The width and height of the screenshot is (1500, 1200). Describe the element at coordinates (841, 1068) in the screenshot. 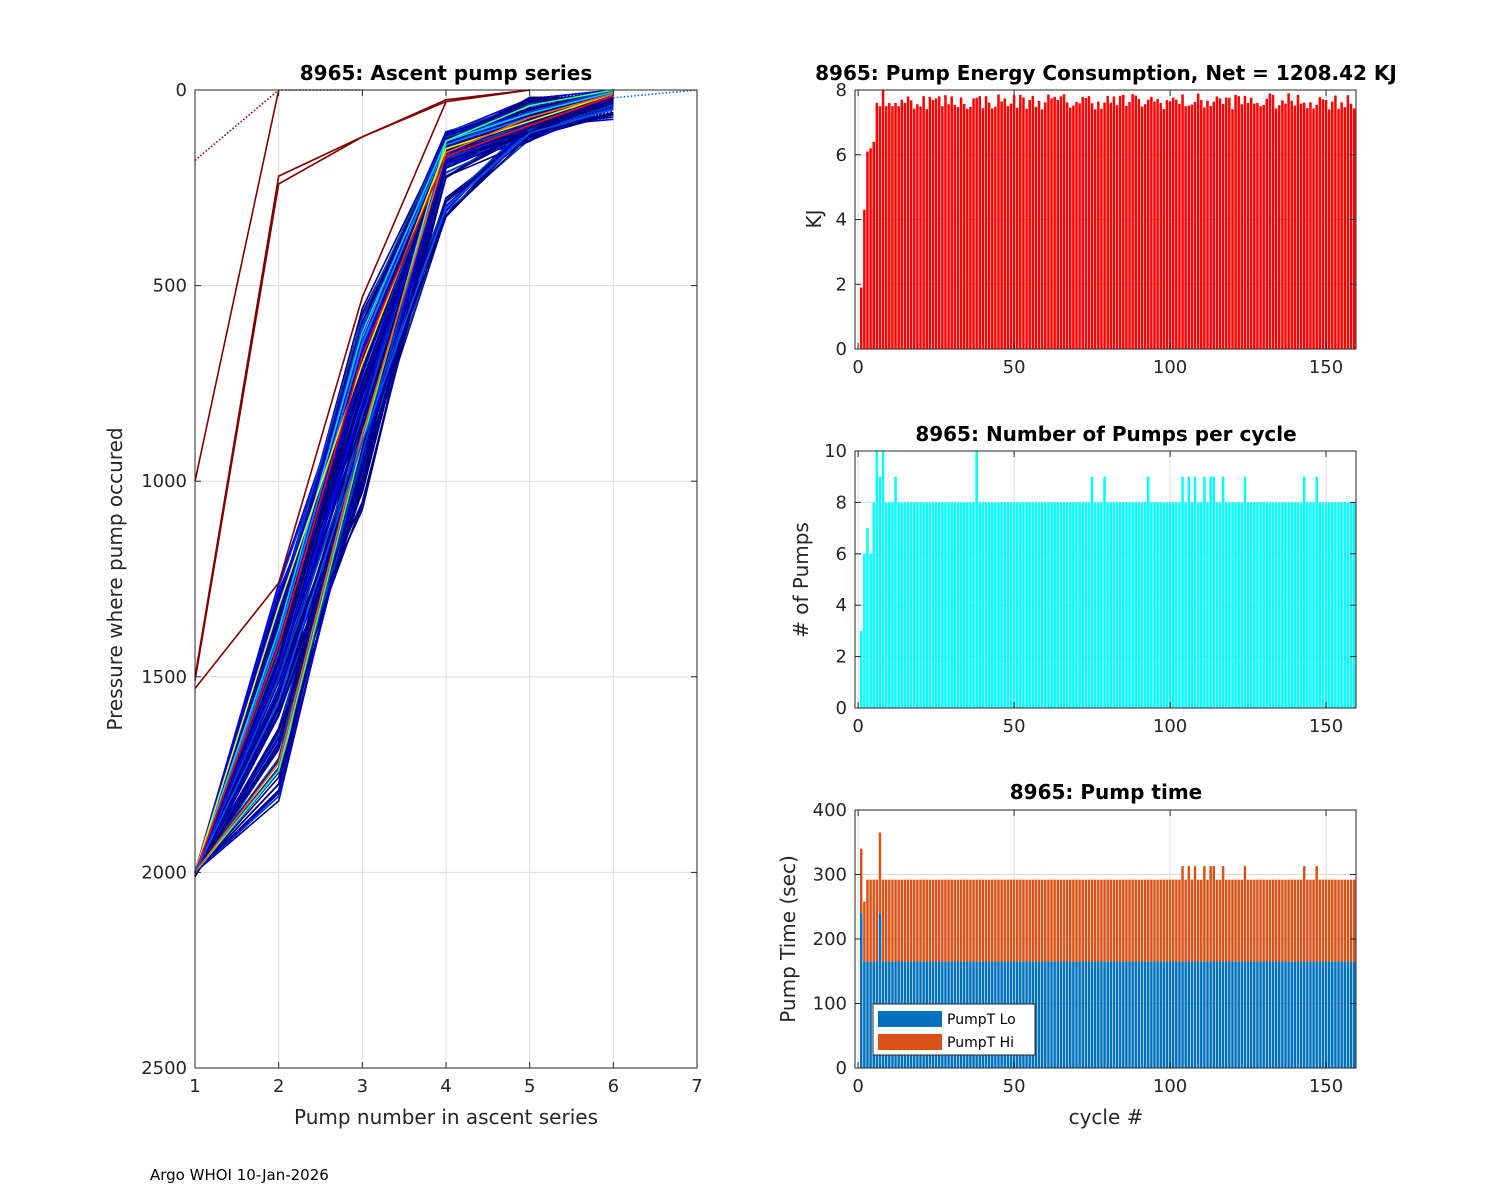

I see `pumptime-ytick-label: 0` at that location.